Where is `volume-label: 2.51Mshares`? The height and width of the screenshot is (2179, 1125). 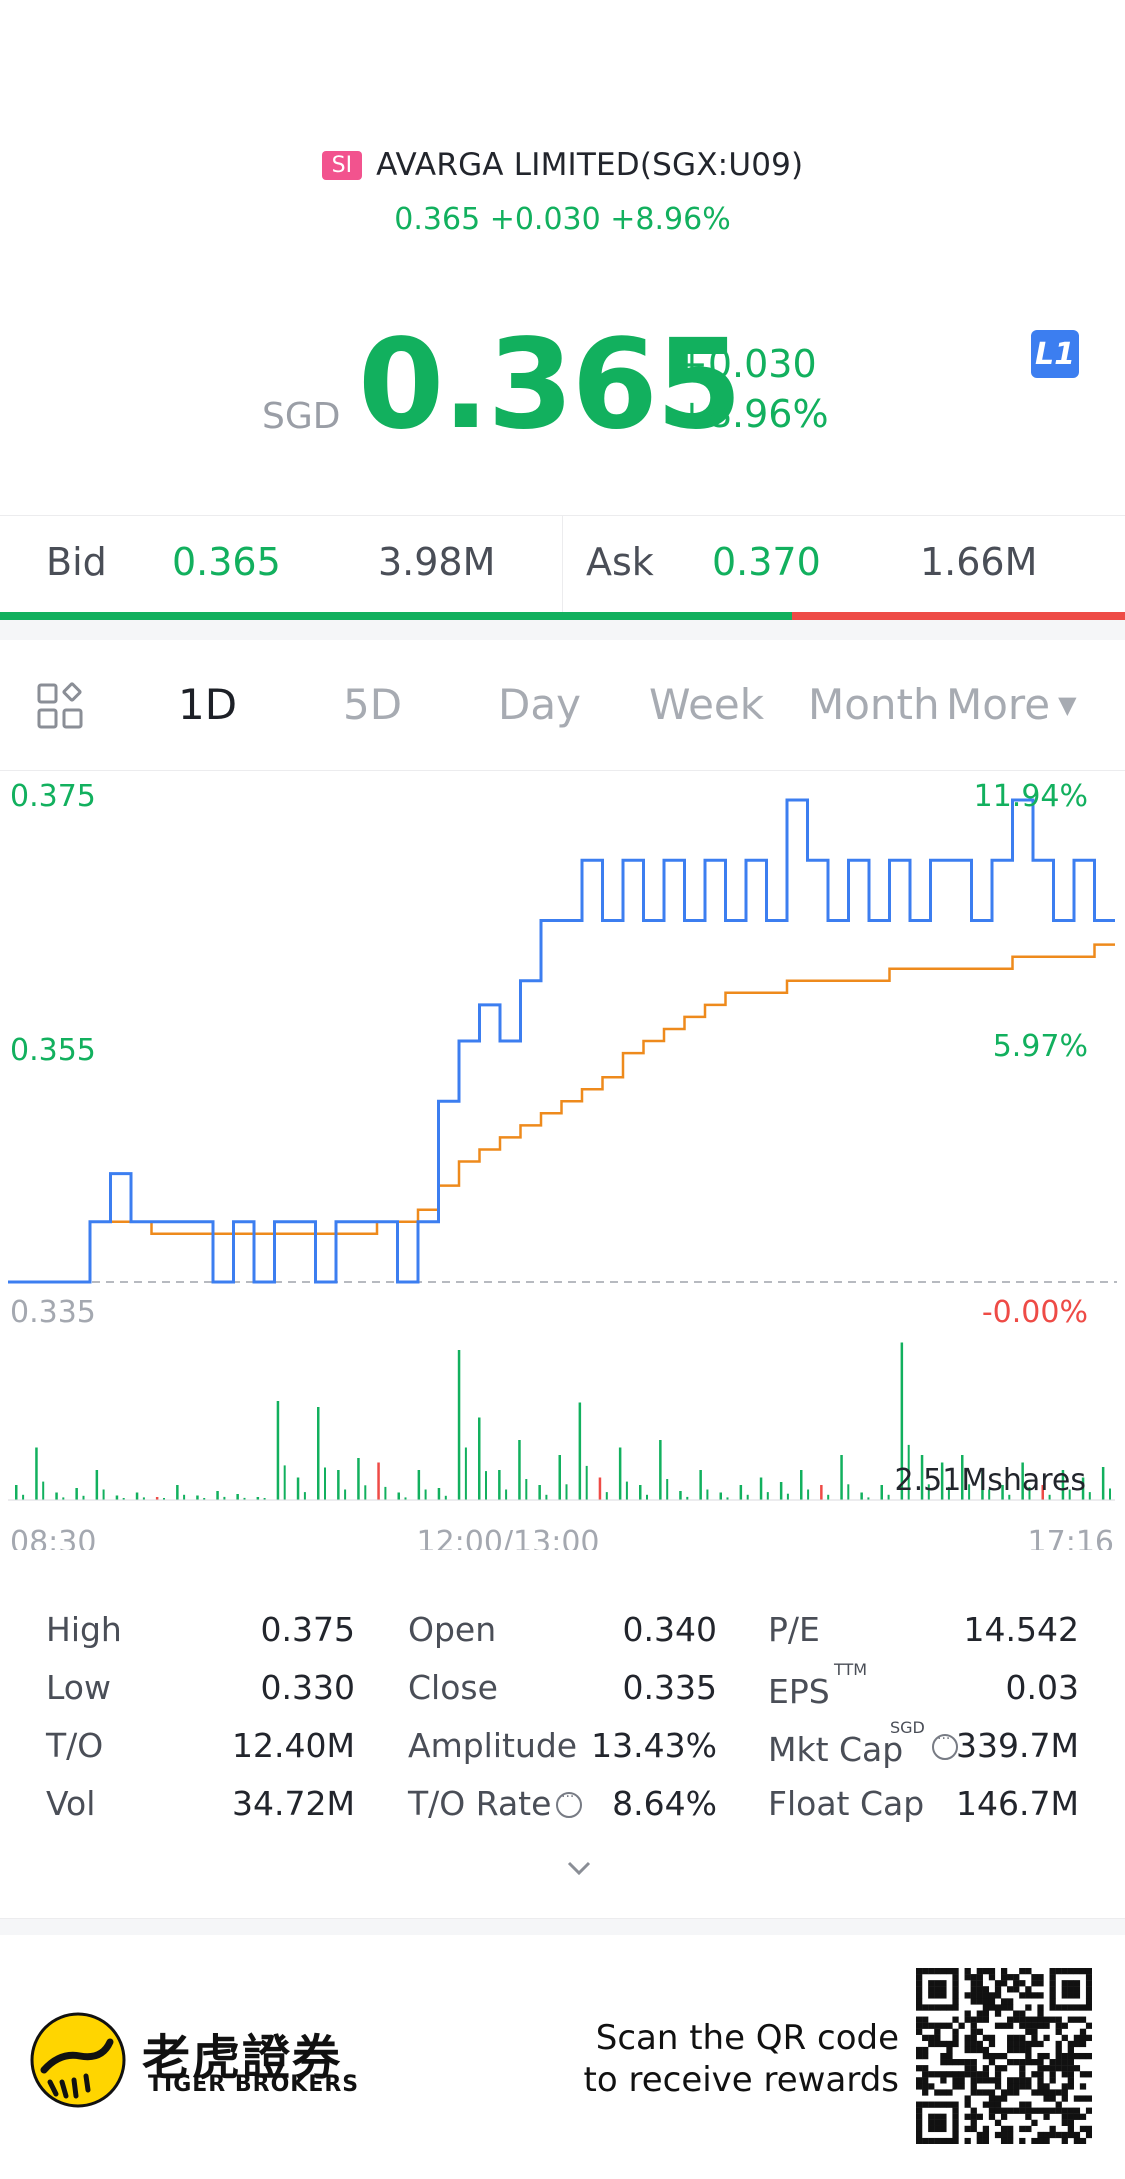 volume-label: 2.51Mshares is located at coordinates (990, 1480).